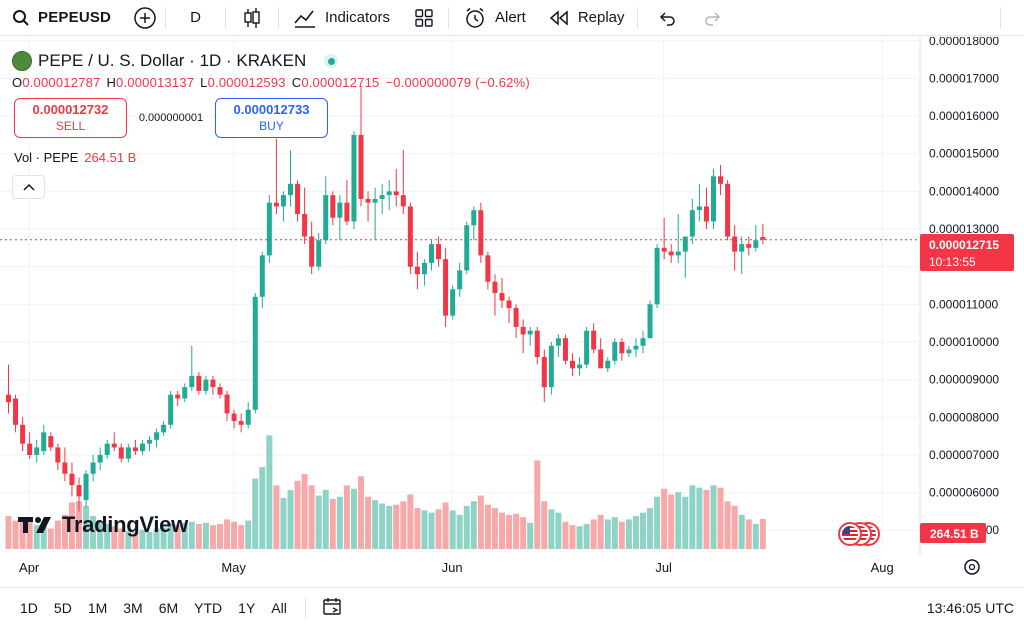 The image size is (1024, 627). What do you see at coordinates (70, 118) in the screenshot?
I see `sell-button: 0.000012732 SELL` at bounding box center [70, 118].